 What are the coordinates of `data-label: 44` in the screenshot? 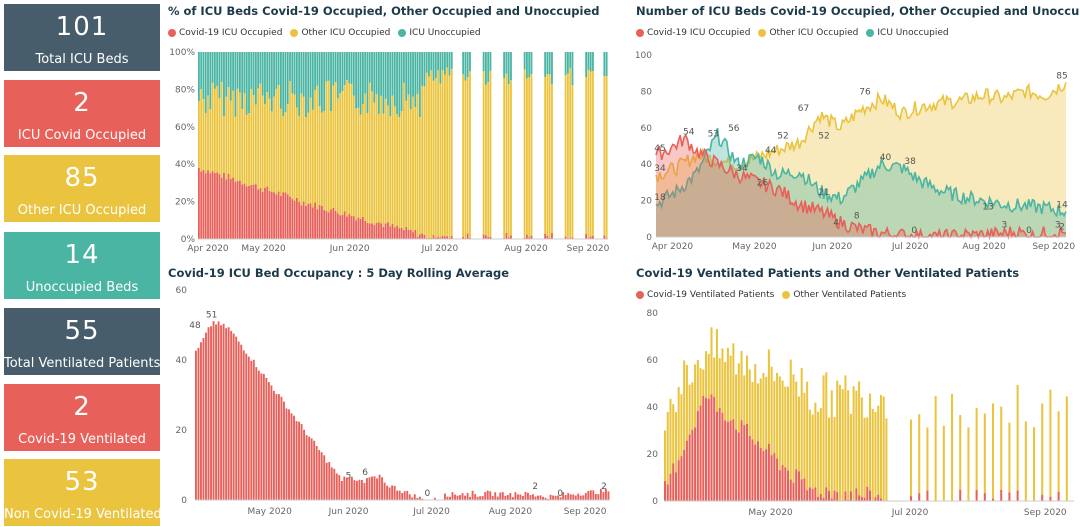 It's located at (771, 151).